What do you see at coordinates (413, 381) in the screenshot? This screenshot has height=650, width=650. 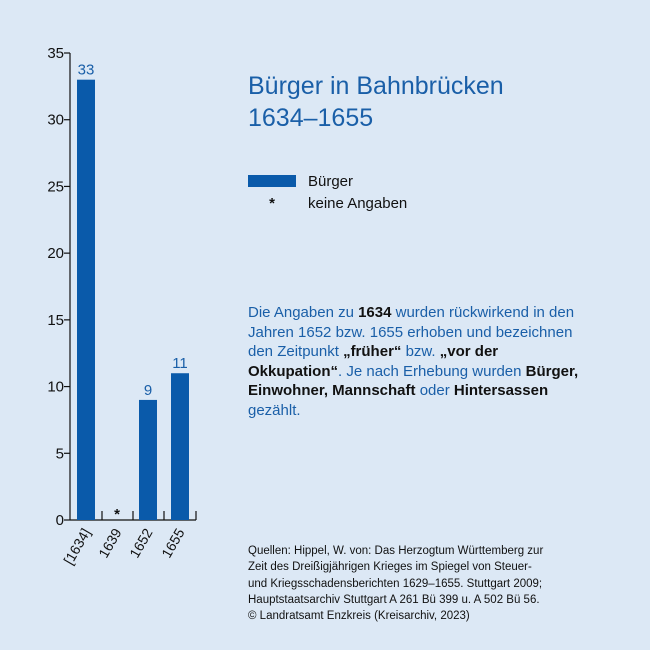 I see `note-bold: Bürger, Einwohner, Mannschaft` at bounding box center [413, 381].